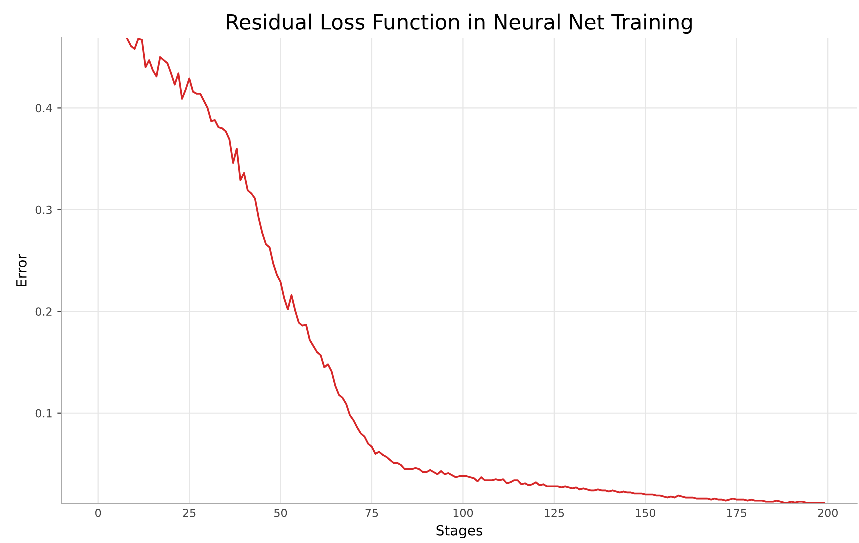  What do you see at coordinates (737, 513) in the screenshot?
I see `x-tick-label: 175` at bounding box center [737, 513].